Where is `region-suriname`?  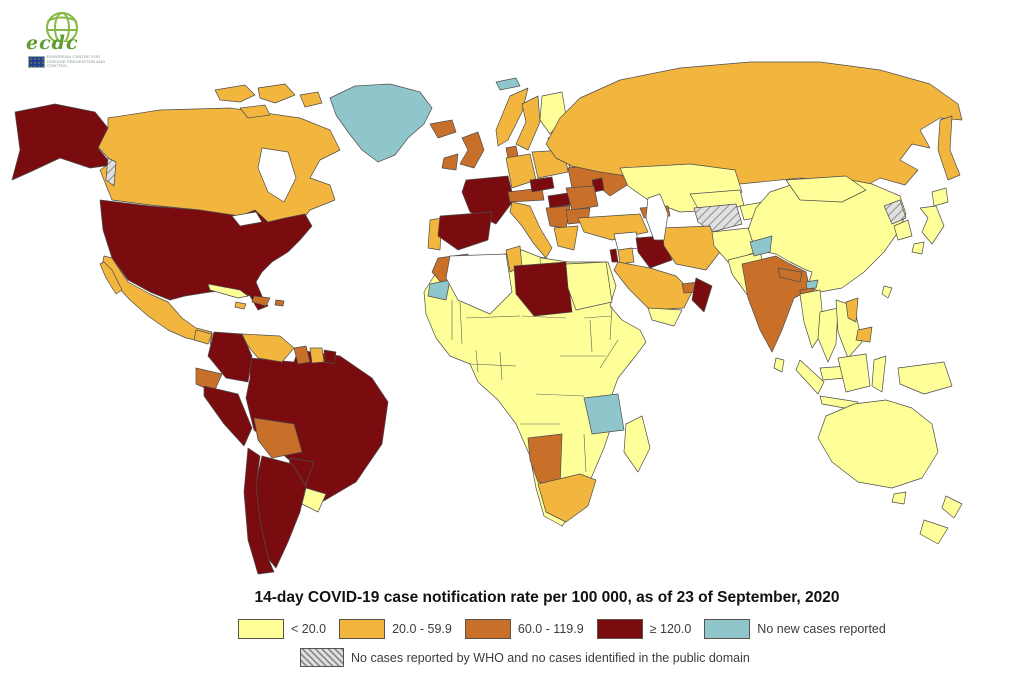 region-suriname is located at coordinates (317, 355).